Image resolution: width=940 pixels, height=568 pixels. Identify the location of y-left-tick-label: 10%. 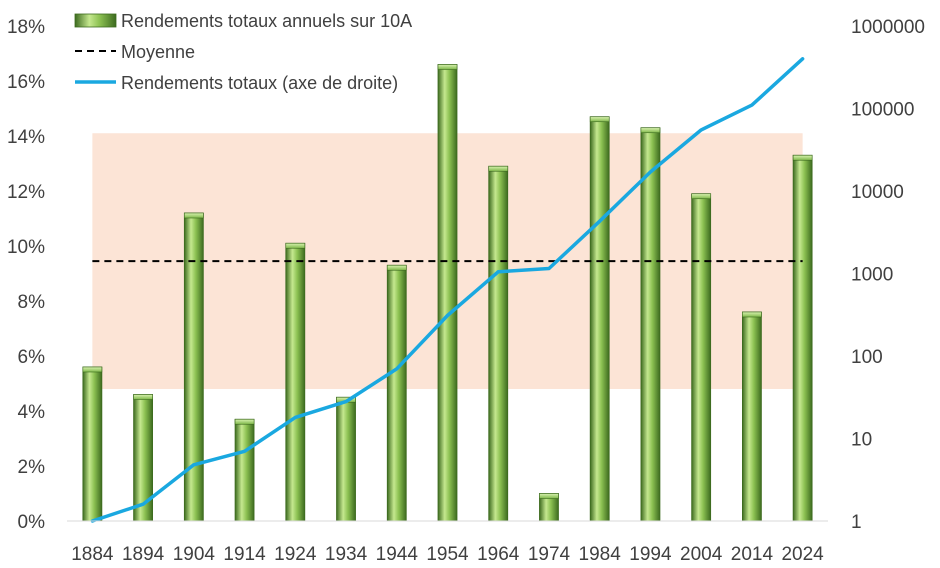
(26, 247).